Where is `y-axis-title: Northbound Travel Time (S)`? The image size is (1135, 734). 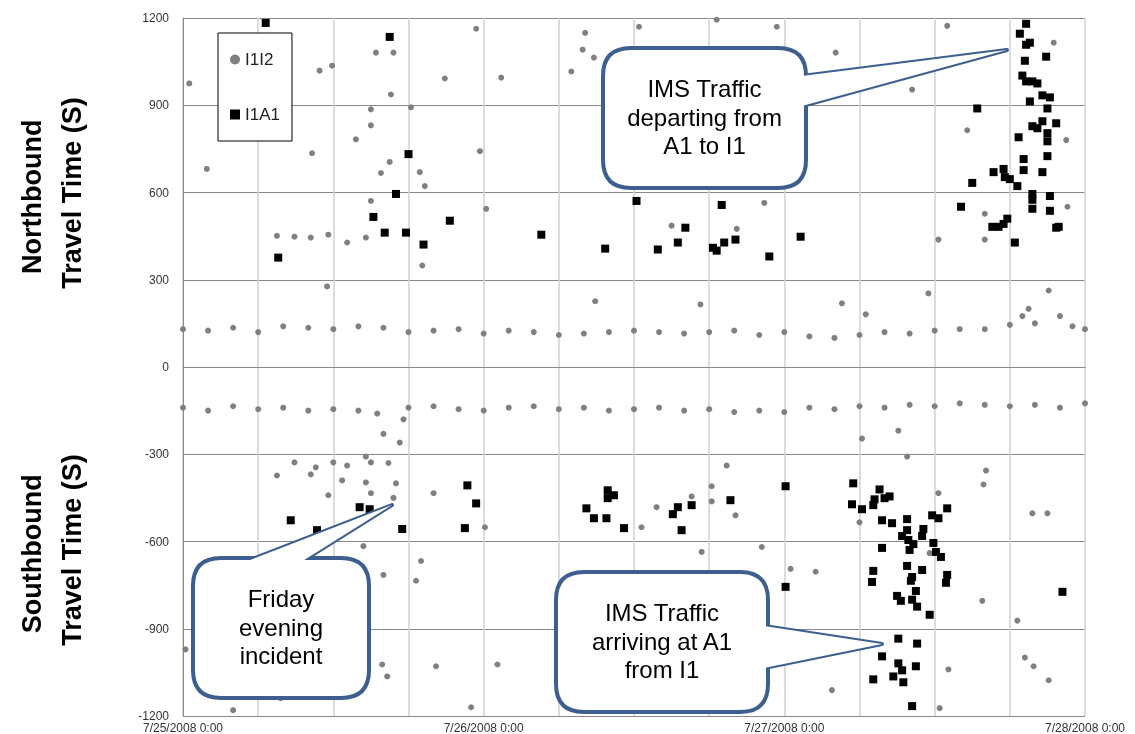 y-axis-title: Northbound Travel Time (S) is located at coordinates (52, 193).